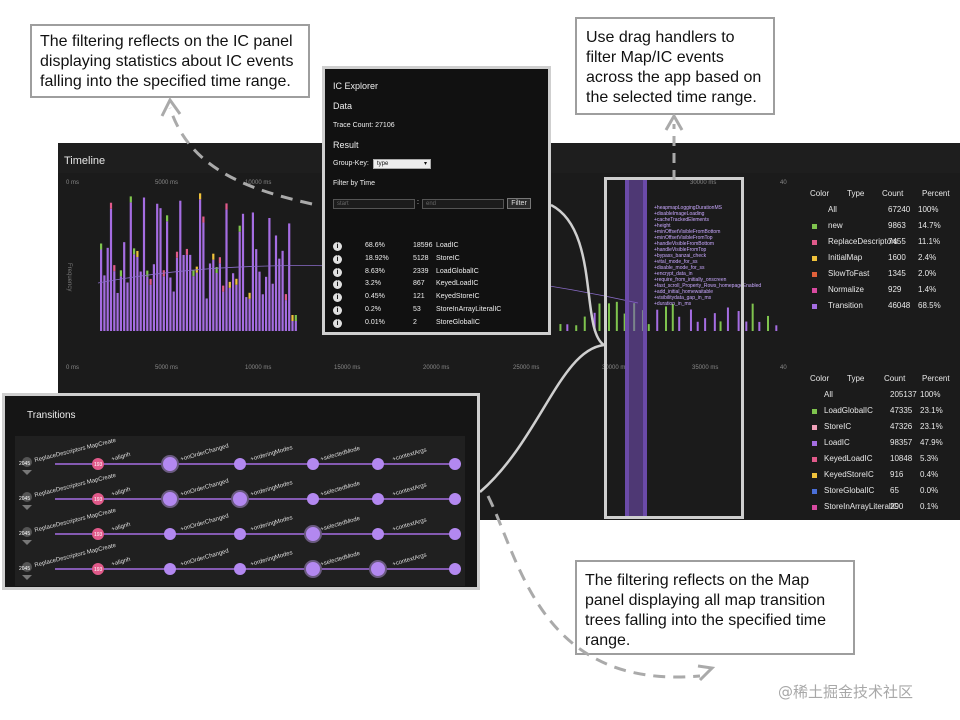  What do you see at coordinates (883, 508) in the screenshot?
I see `ic-stats-row: StoreInArrayLiteralIC 290 0.1%` at bounding box center [883, 508].